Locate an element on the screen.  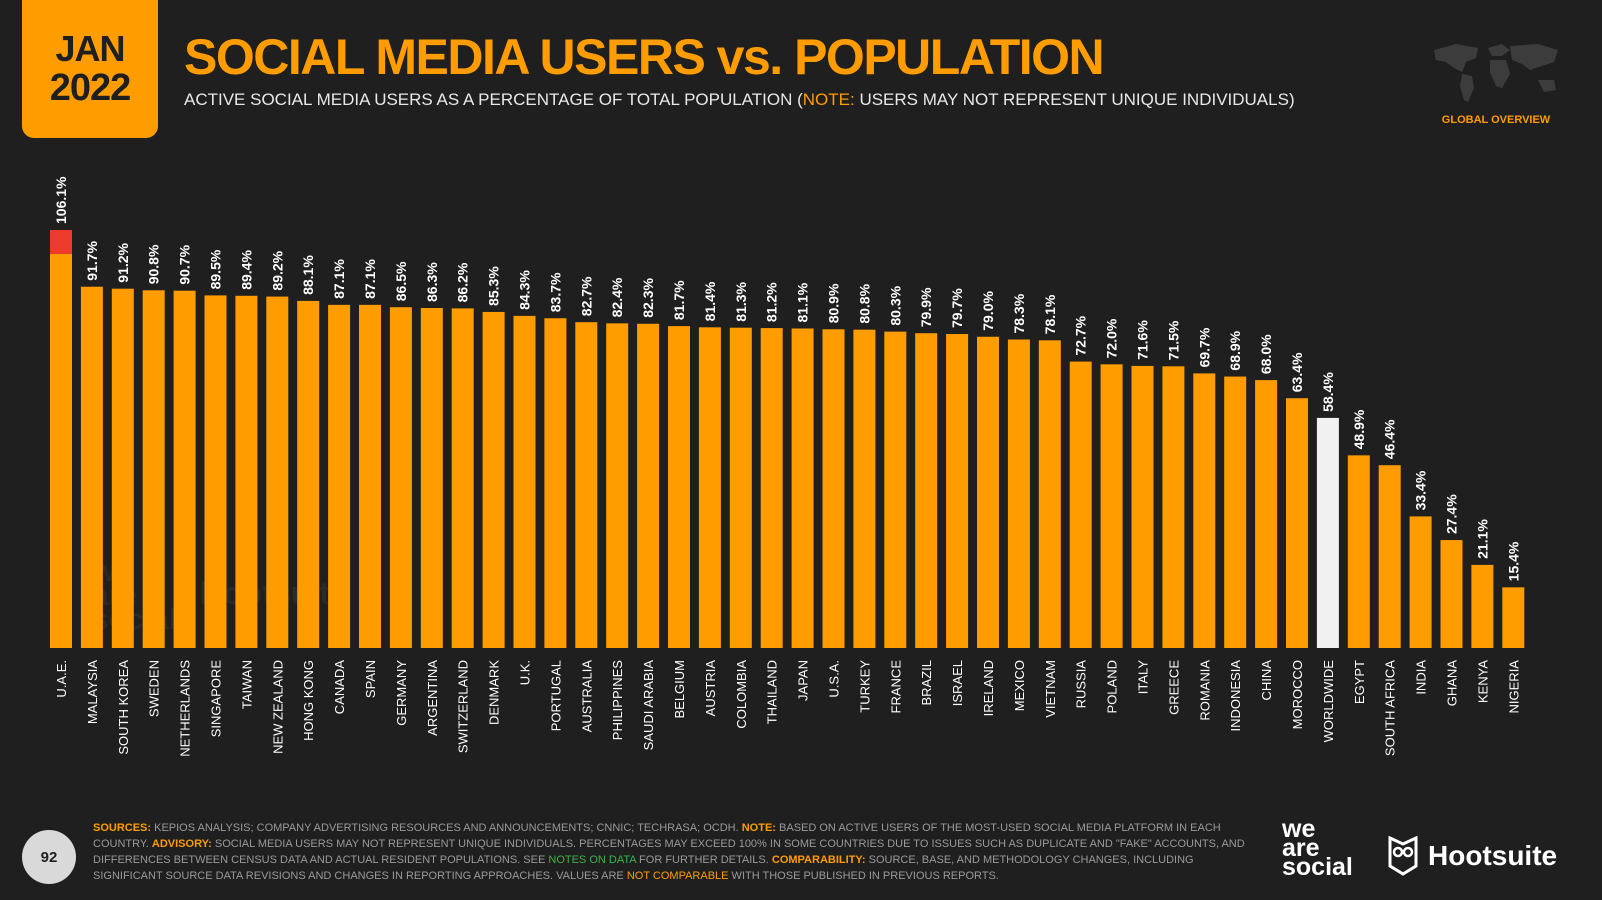
value-label: 15.4% is located at coordinates (1513, 561).